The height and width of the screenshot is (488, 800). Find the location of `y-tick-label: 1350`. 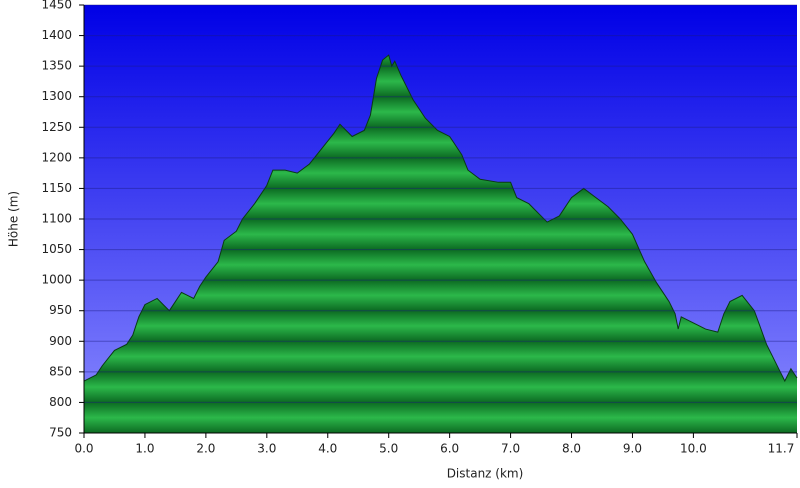

y-tick-label: 1350 is located at coordinates (56, 66).